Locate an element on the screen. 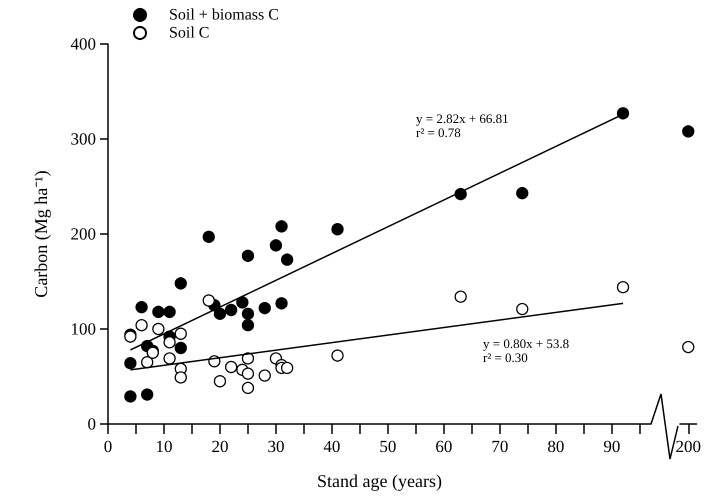  x-tick-label: 80 is located at coordinates (555, 446).